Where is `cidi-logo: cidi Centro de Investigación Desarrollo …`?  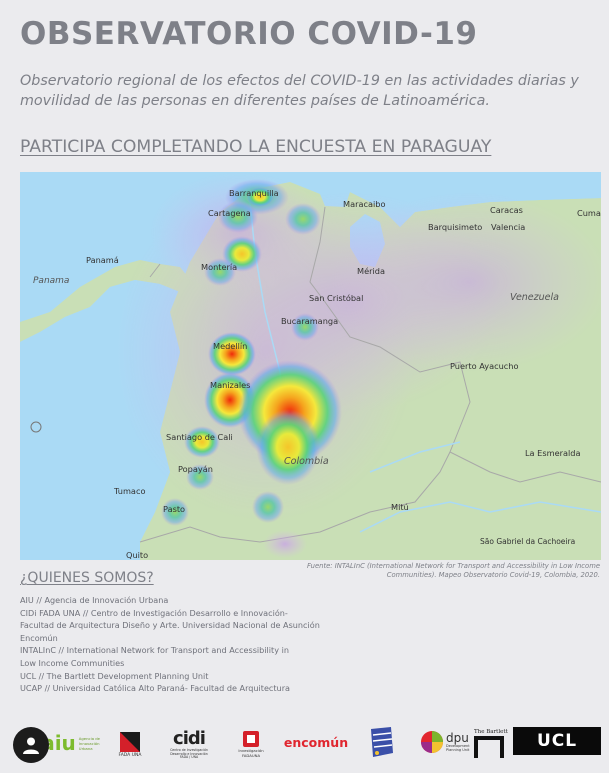 cidi-logo: cidi Centro de Investigación Desarrollo … is located at coordinates (189, 744).